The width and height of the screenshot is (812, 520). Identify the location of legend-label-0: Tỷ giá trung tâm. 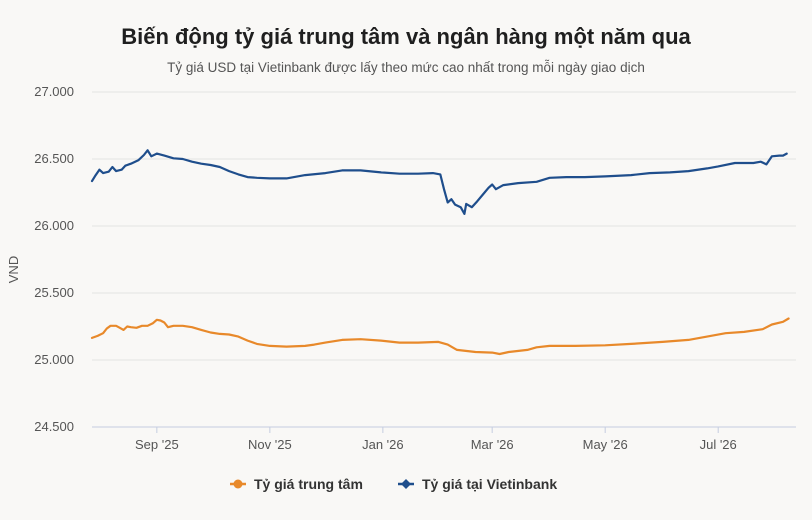
(308, 484).